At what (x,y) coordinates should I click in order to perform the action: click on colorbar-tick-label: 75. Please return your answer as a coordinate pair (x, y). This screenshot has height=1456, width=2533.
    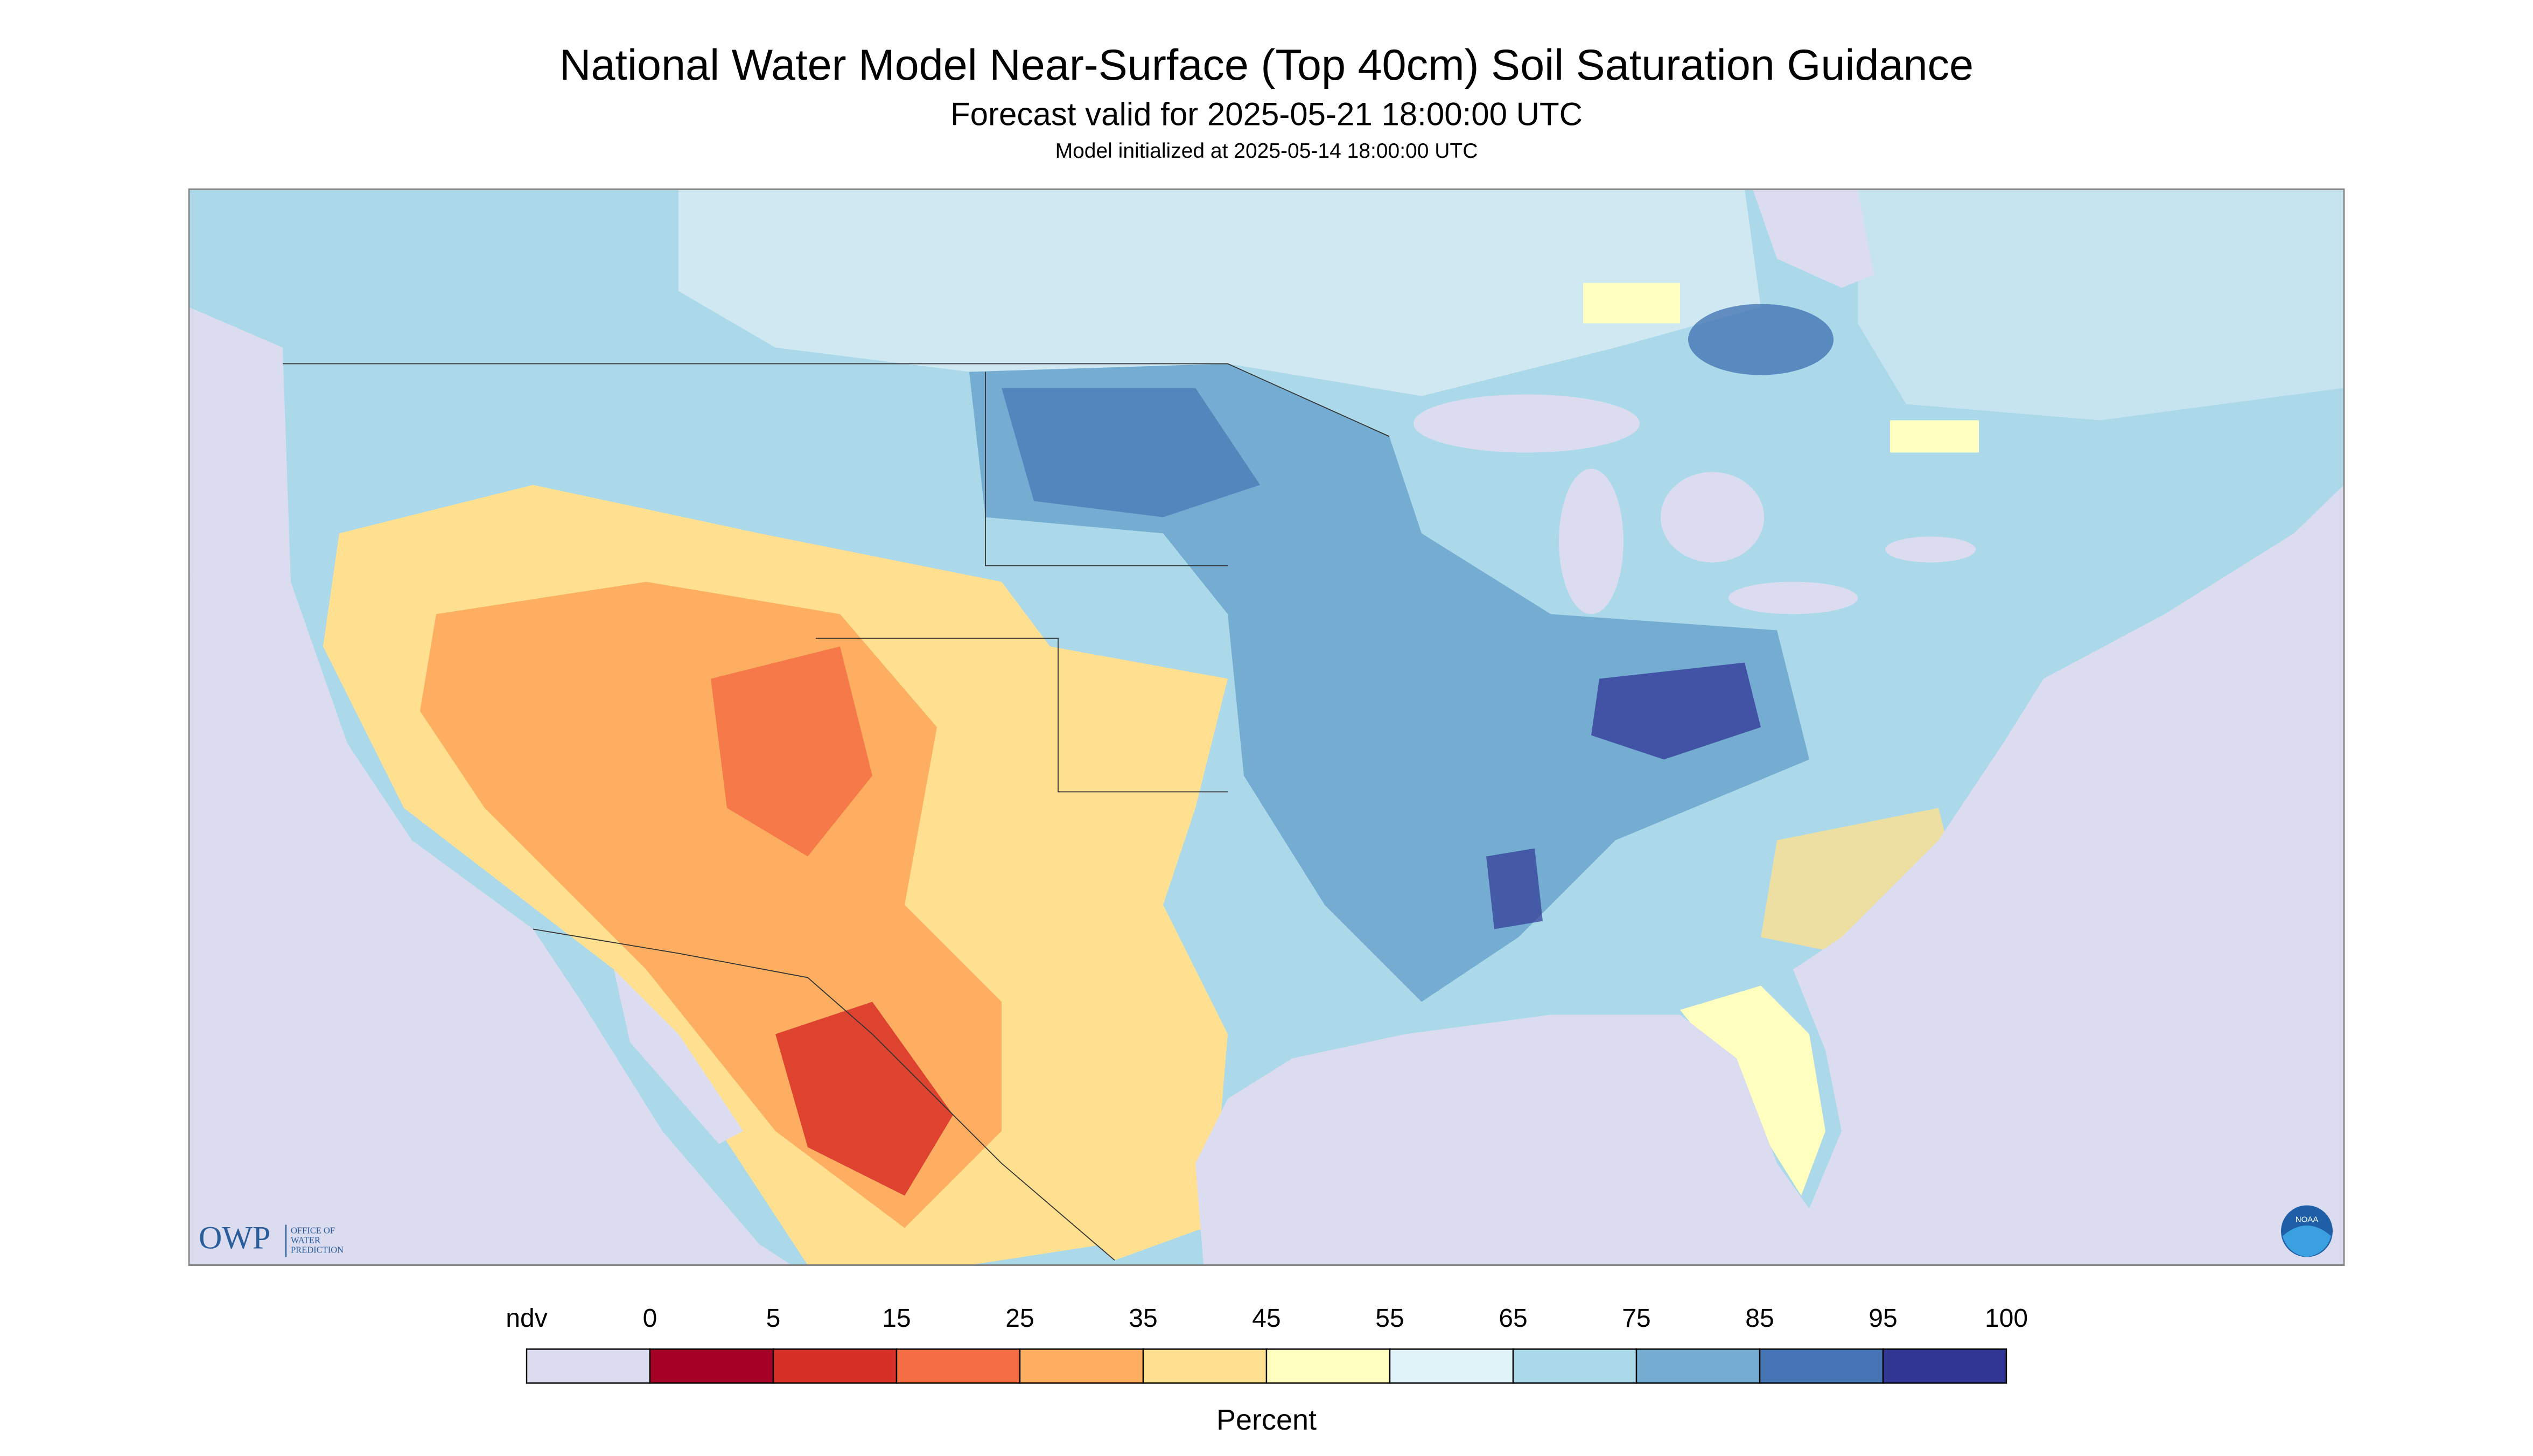
    Looking at the image, I should click on (1636, 1318).